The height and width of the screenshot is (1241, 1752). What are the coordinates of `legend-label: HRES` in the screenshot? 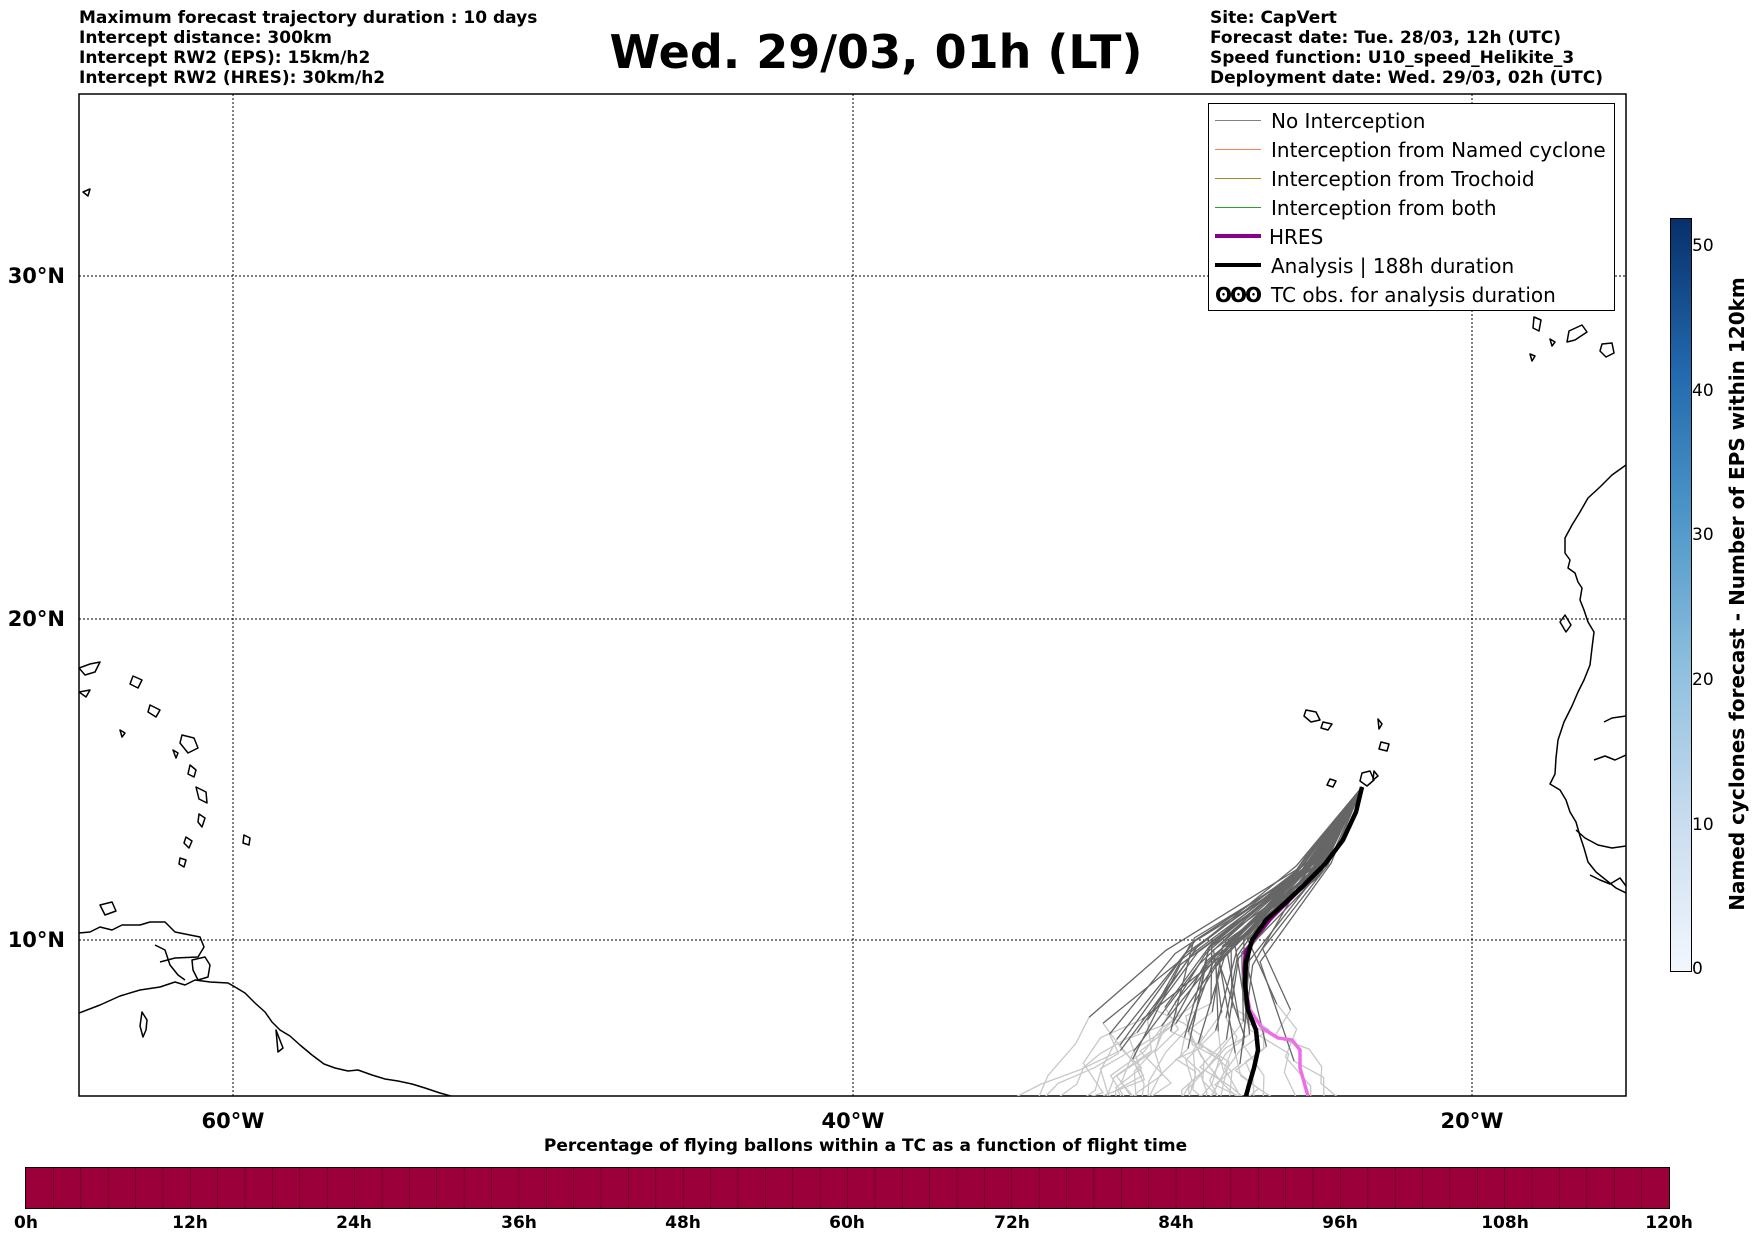 It's located at (1296, 237).